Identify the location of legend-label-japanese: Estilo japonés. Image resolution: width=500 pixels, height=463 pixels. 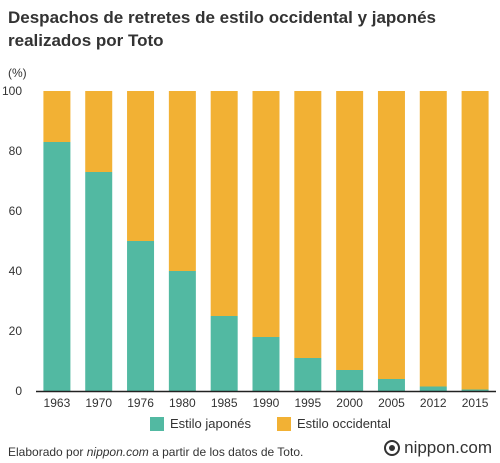
(210, 423).